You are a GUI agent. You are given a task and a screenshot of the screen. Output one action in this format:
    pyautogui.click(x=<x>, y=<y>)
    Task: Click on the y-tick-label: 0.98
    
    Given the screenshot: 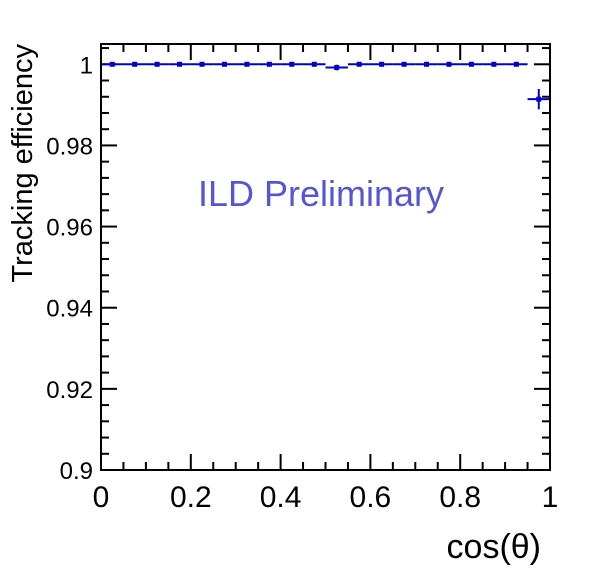 What is the action you would take?
    pyautogui.click(x=69, y=146)
    